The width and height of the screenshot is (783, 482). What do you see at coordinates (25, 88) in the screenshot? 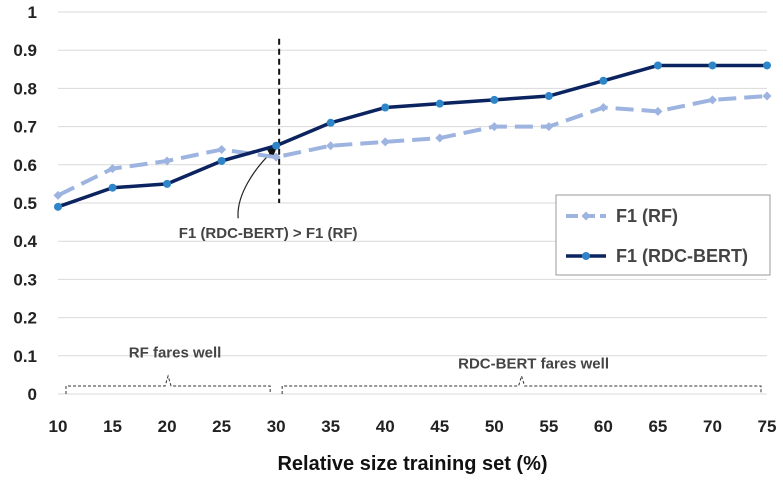
I see `y-tick-label: 0.8` at bounding box center [25, 88].